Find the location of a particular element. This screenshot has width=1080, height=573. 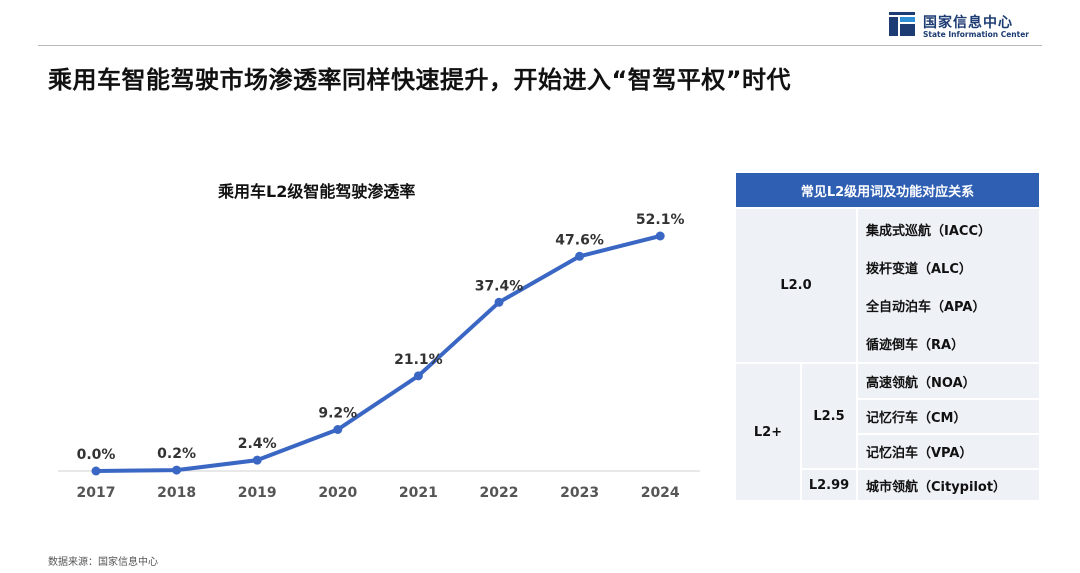

x-tick-label: 2023 is located at coordinates (579, 493).